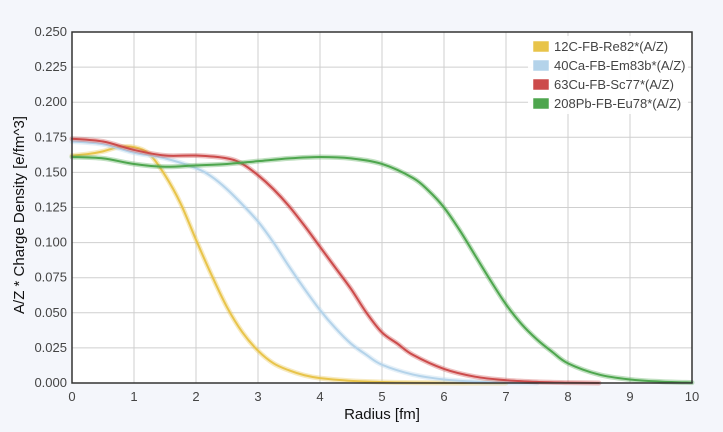  Describe the element at coordinates (50, 101) in the screenshot. I see `y-tick-label: 0.200` at that location.